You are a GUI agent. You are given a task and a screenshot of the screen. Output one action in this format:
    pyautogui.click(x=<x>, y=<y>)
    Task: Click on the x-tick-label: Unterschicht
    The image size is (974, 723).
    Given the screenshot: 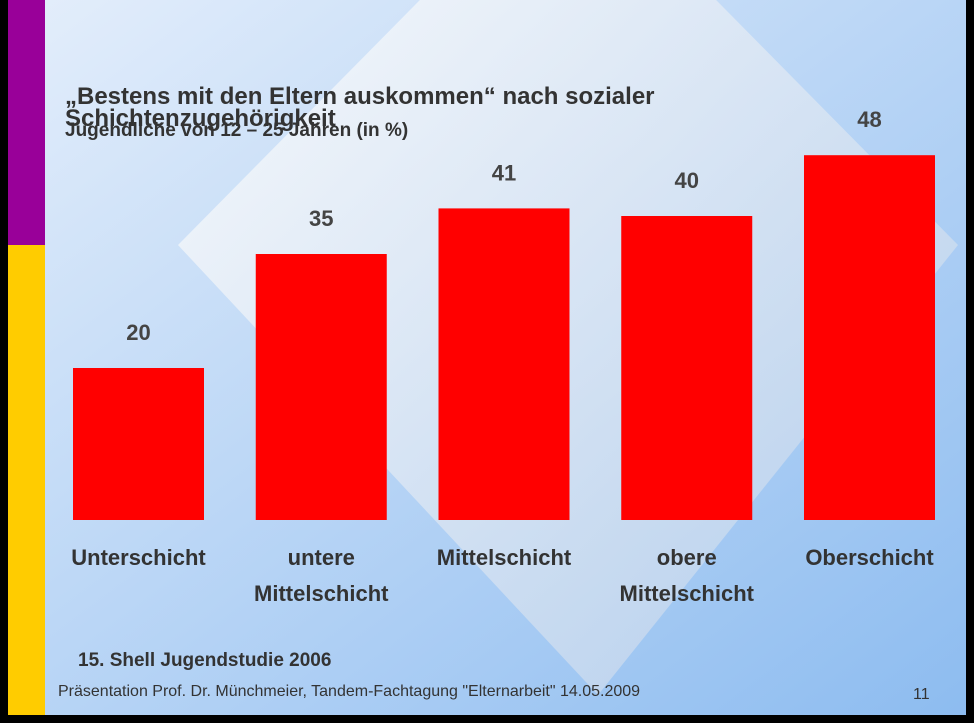 What is the action you would take?
    pyautogui.click(x=138, y=557)
    